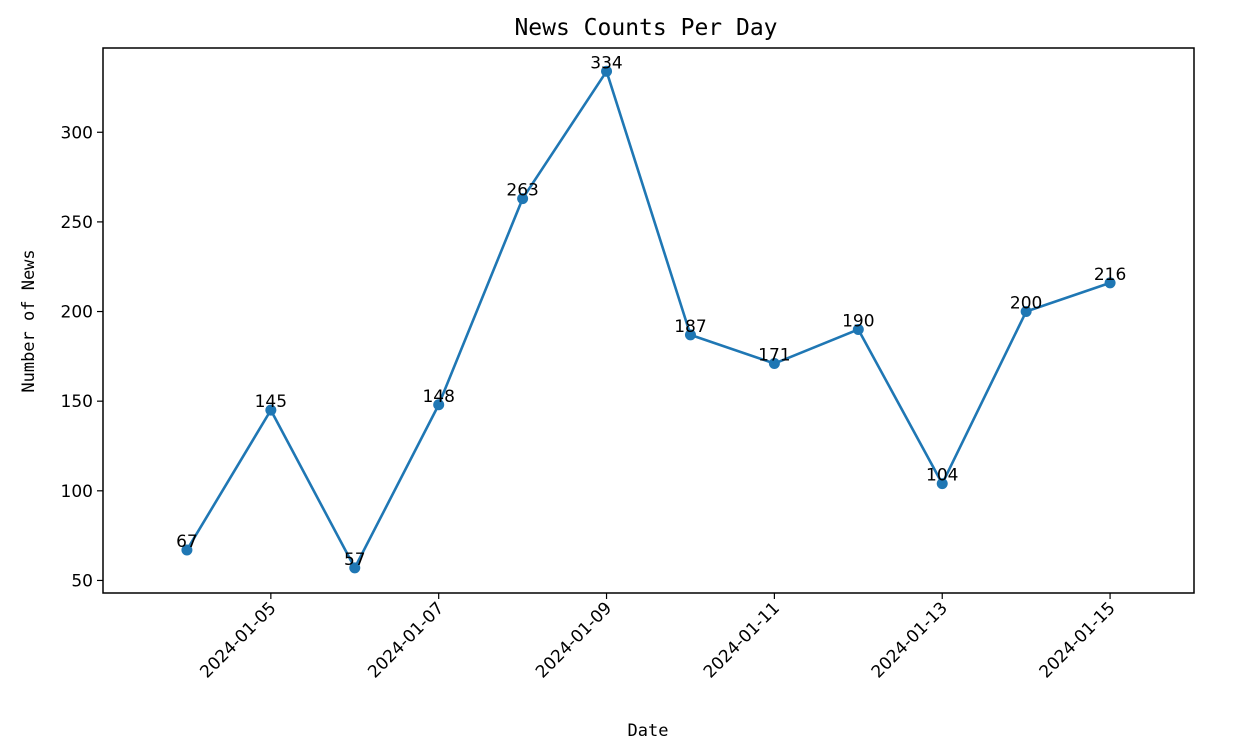 The width and height of the screenshot is (1236, 745). I want to click on data-label: 263, so click(522, 191).